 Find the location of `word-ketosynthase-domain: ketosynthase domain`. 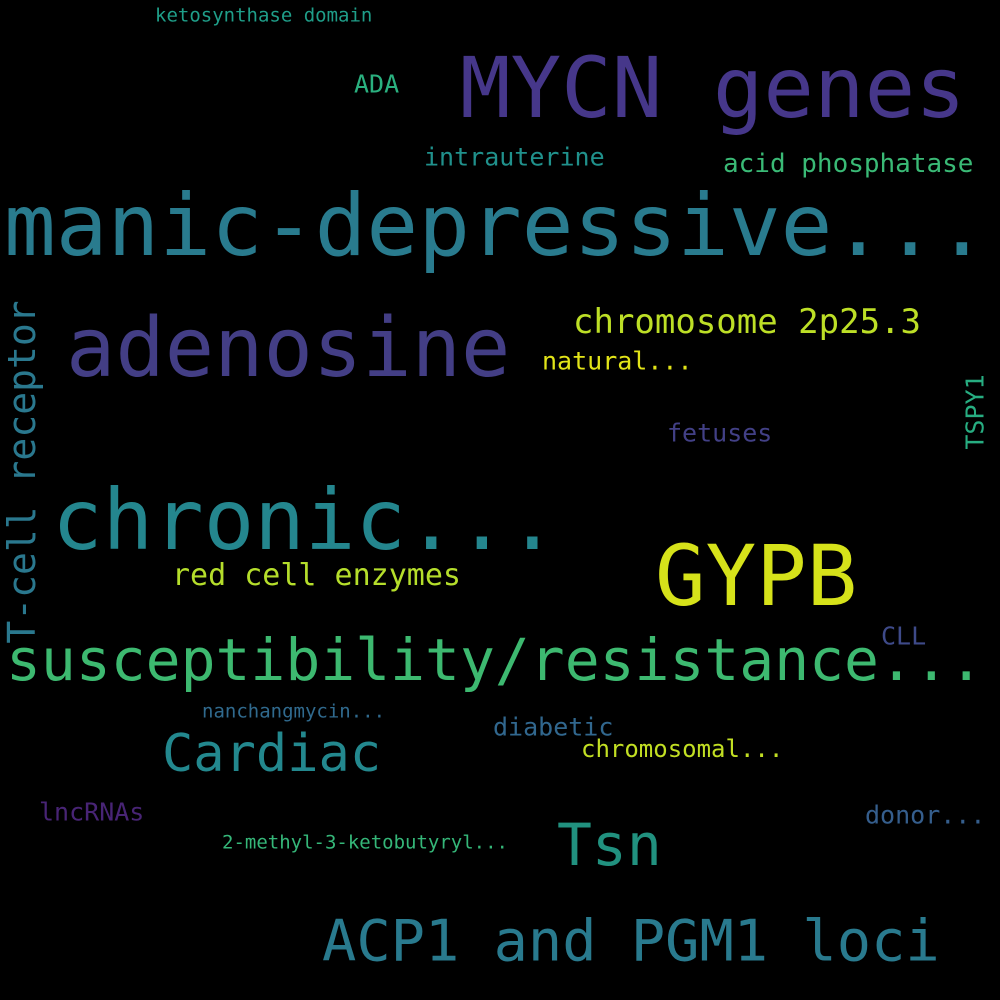

word-ketosynthase-domain: ketosynthase domain is located at coordinates (264, 15).